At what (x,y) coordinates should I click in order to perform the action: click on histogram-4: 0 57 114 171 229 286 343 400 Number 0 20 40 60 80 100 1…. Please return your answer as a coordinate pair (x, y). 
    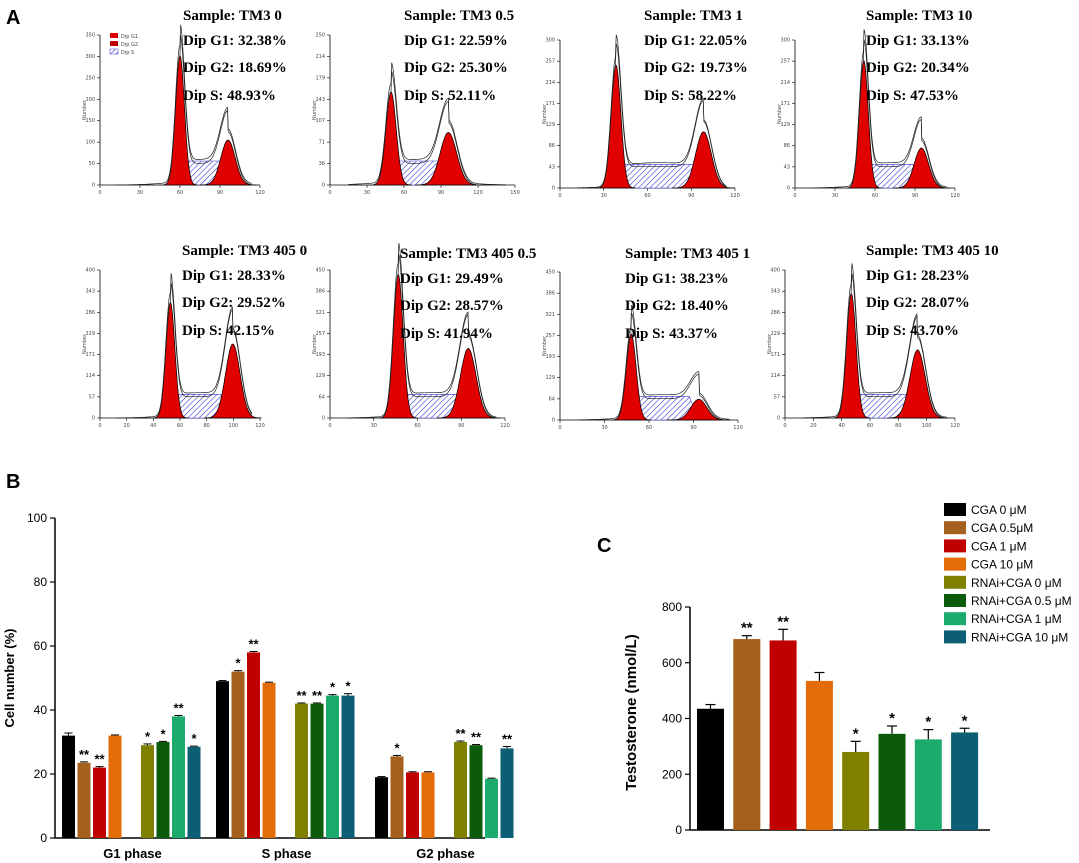
    Looking at the image, I should click on (194, 336).